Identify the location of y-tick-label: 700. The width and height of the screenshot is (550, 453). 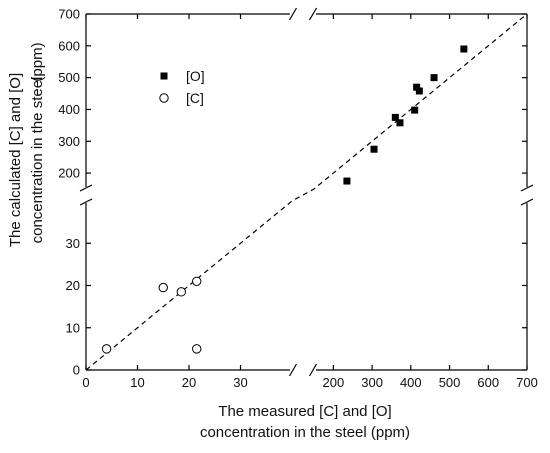
(69, 14).